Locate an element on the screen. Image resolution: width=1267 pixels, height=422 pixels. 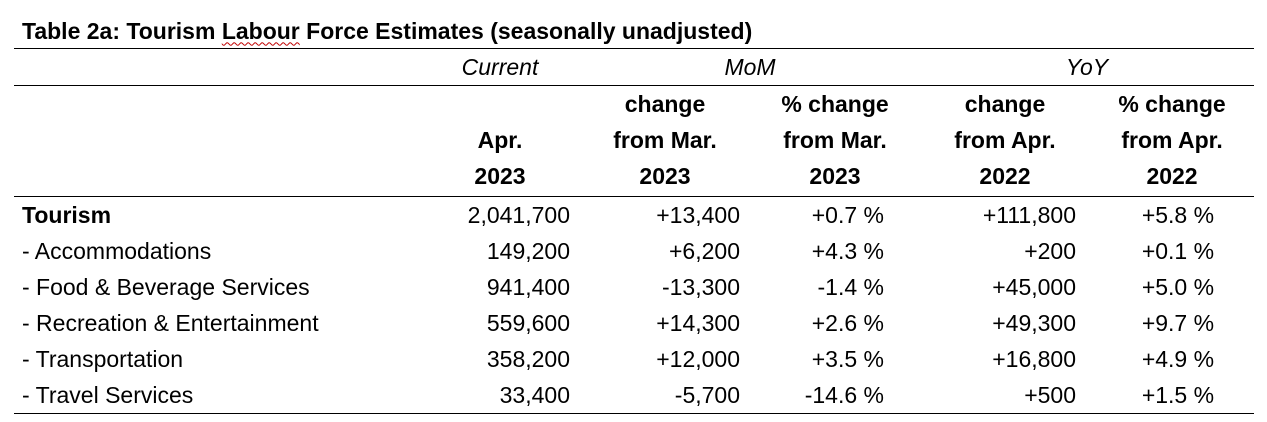
group-header-yoy: YoY is located at coordinates (1087, 67).